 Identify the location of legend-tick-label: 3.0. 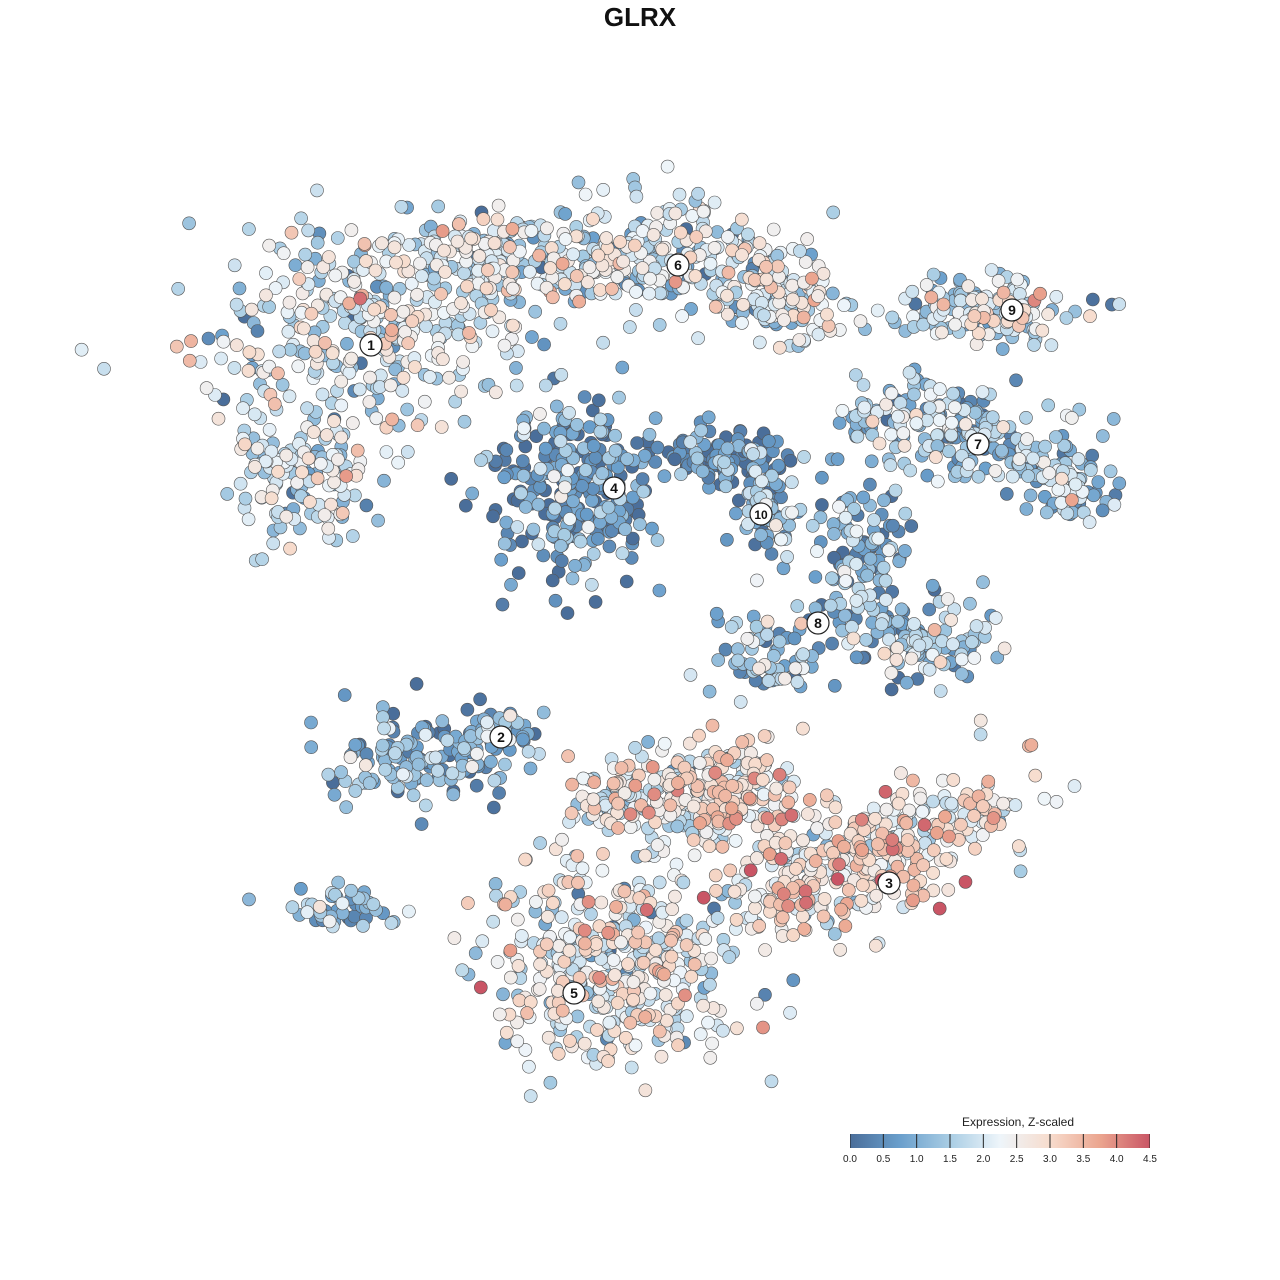
(1050, 1159).